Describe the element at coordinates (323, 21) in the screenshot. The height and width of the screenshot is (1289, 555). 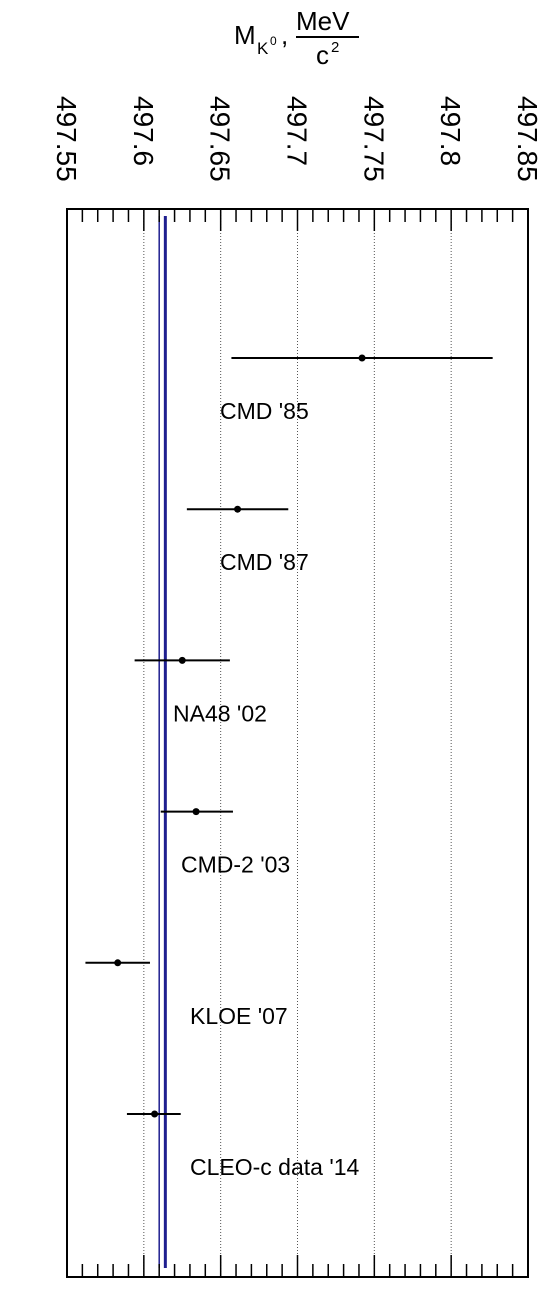
I see `title-unit-numerator: MeV` at that location.